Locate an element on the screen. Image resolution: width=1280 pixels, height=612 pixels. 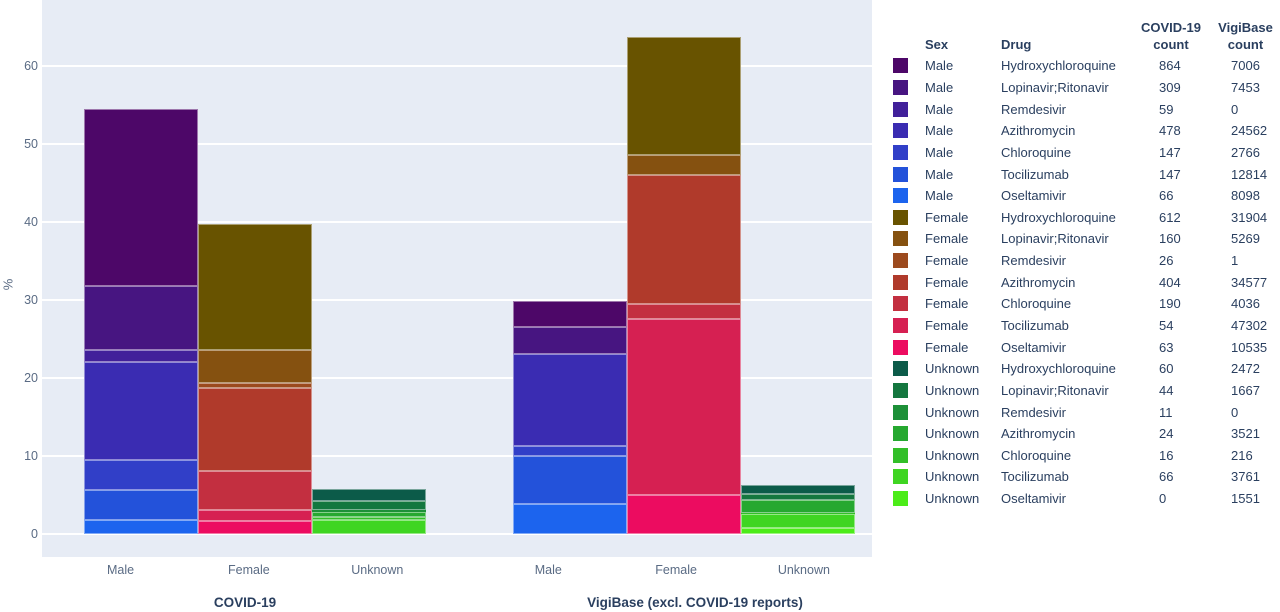
legend-row: Male Oseltamivir 66 8098 is located at coordinates (1086, 196).